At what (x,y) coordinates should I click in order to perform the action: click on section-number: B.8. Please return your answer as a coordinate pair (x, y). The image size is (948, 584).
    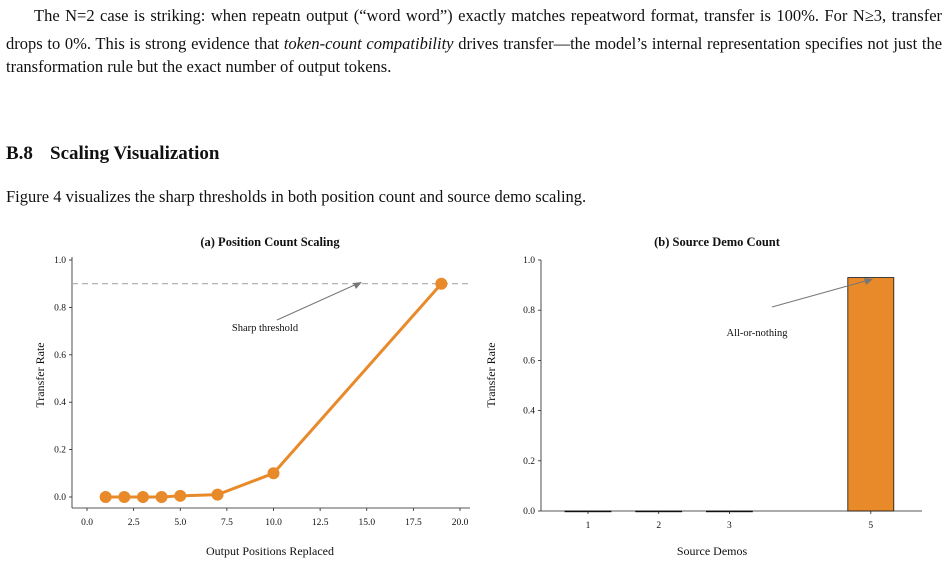
    Looking at the image, I should click on (19, 153).